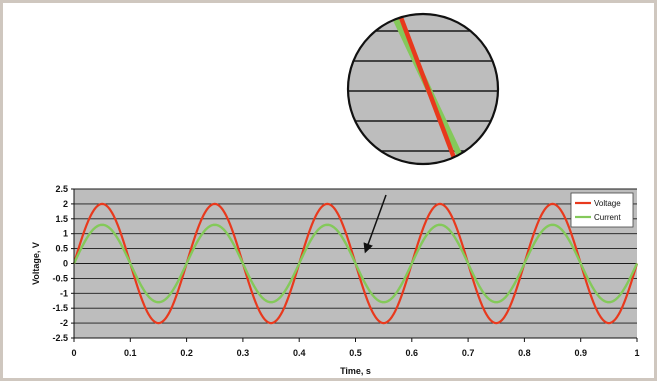  I want to click on x-tick-label: 0.9, so click(580, 353).